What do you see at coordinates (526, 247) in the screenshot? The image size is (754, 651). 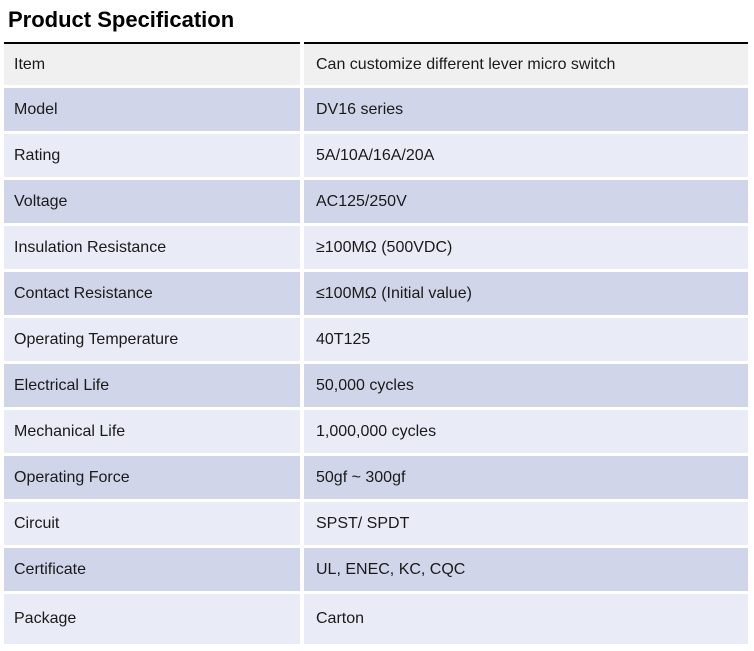 I see `spec-value-cell: ≥100MΩ (500VDC)` at bounding box center [526, 247].